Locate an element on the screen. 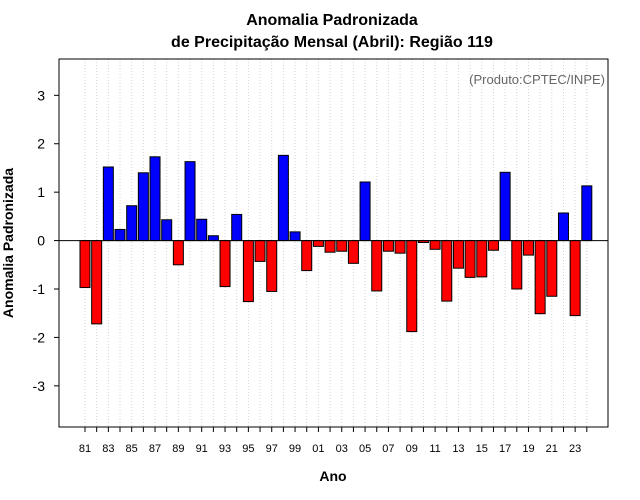  x-tick-label-2007: 07 is located at coordinates (388, 449).